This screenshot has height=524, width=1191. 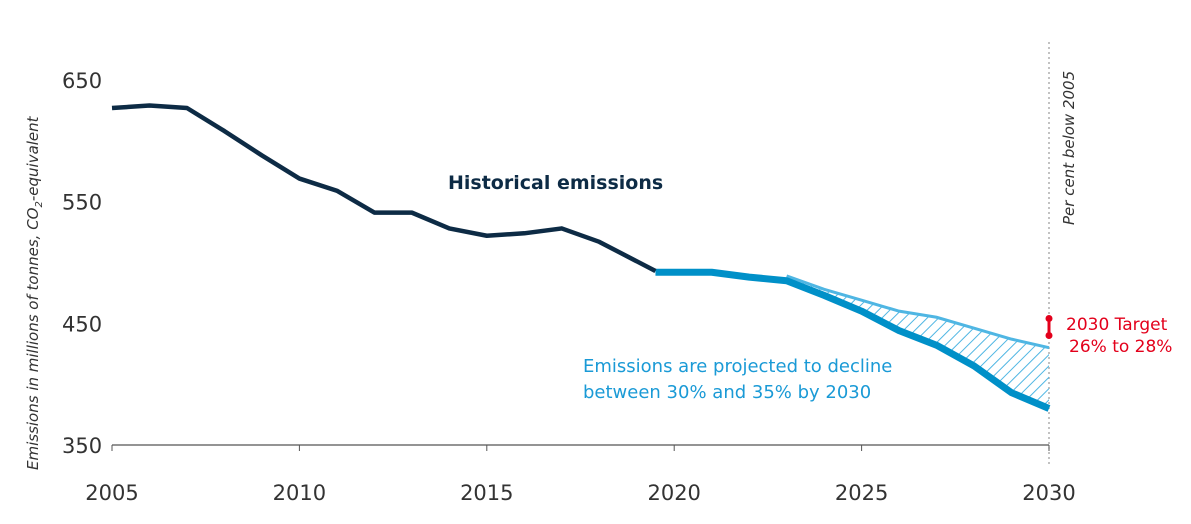 I want to click on right-axis-label: Per cent below 2005, so click(x=1069, y=148).